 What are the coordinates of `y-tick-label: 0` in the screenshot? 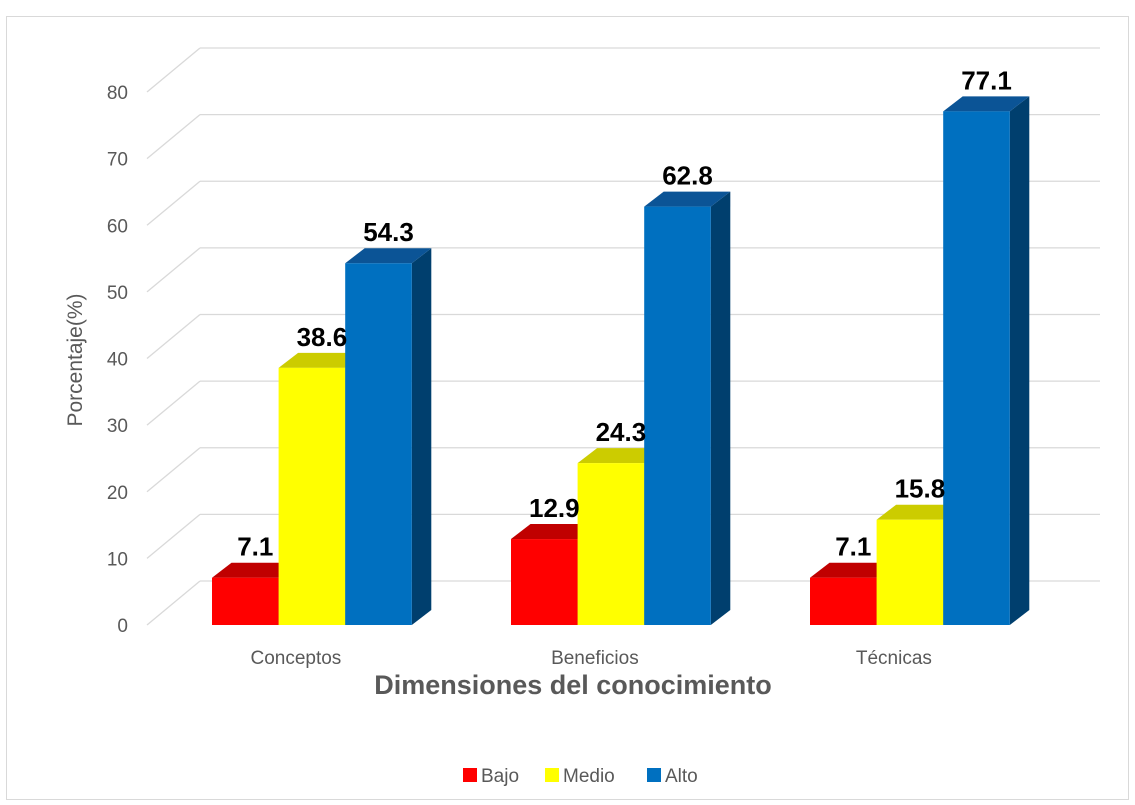 It's located at (122, 626).